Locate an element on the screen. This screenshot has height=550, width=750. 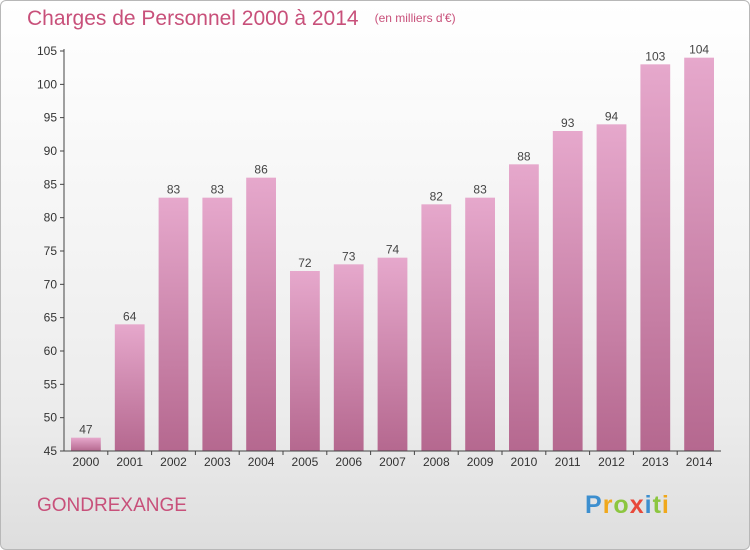
x-tick-label: 2002 is located at coordinates (173, 462).